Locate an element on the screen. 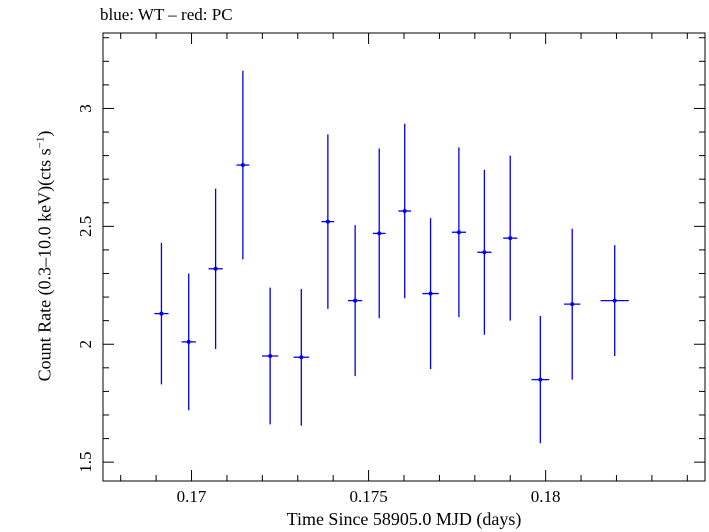 This screenshot has height=532, width=709. x-tick-label: 0.175 is located at coordinates (368, 496).